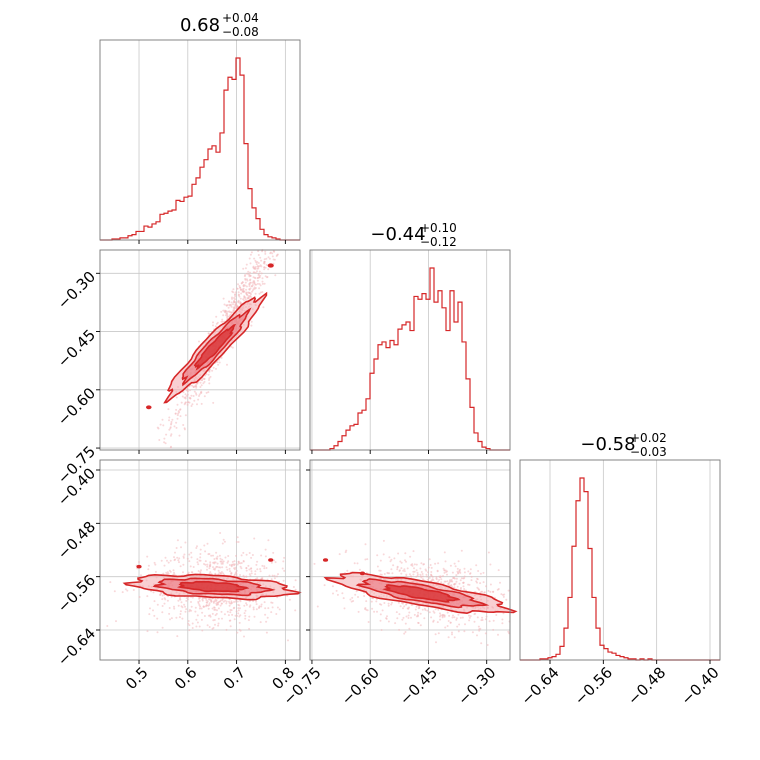 The width and height of the screenshot is (760, 760). What do you see at coordinates (200, 127) in the screenshot?
I see `panel-hist-0: 0.68 +0.04 −0.08` at bounding box center [200, 127].